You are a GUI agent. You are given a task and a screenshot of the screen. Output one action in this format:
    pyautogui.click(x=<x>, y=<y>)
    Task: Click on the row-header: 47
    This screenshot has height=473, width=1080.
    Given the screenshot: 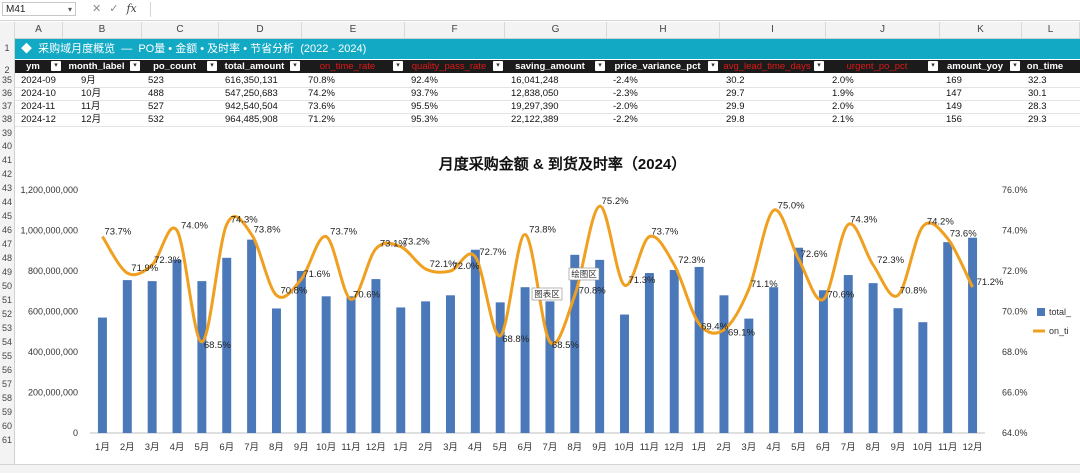 What is the action you would take?
    pyautogui.click(x=6, y=244)
    